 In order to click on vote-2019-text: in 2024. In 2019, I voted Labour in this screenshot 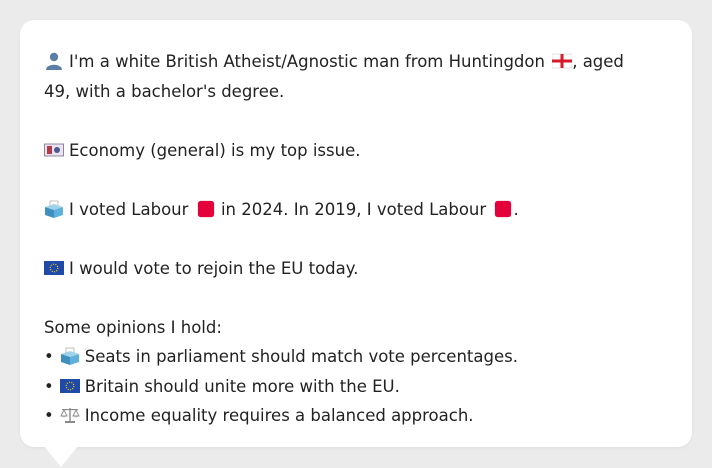, I will do `click(353, 209)`.